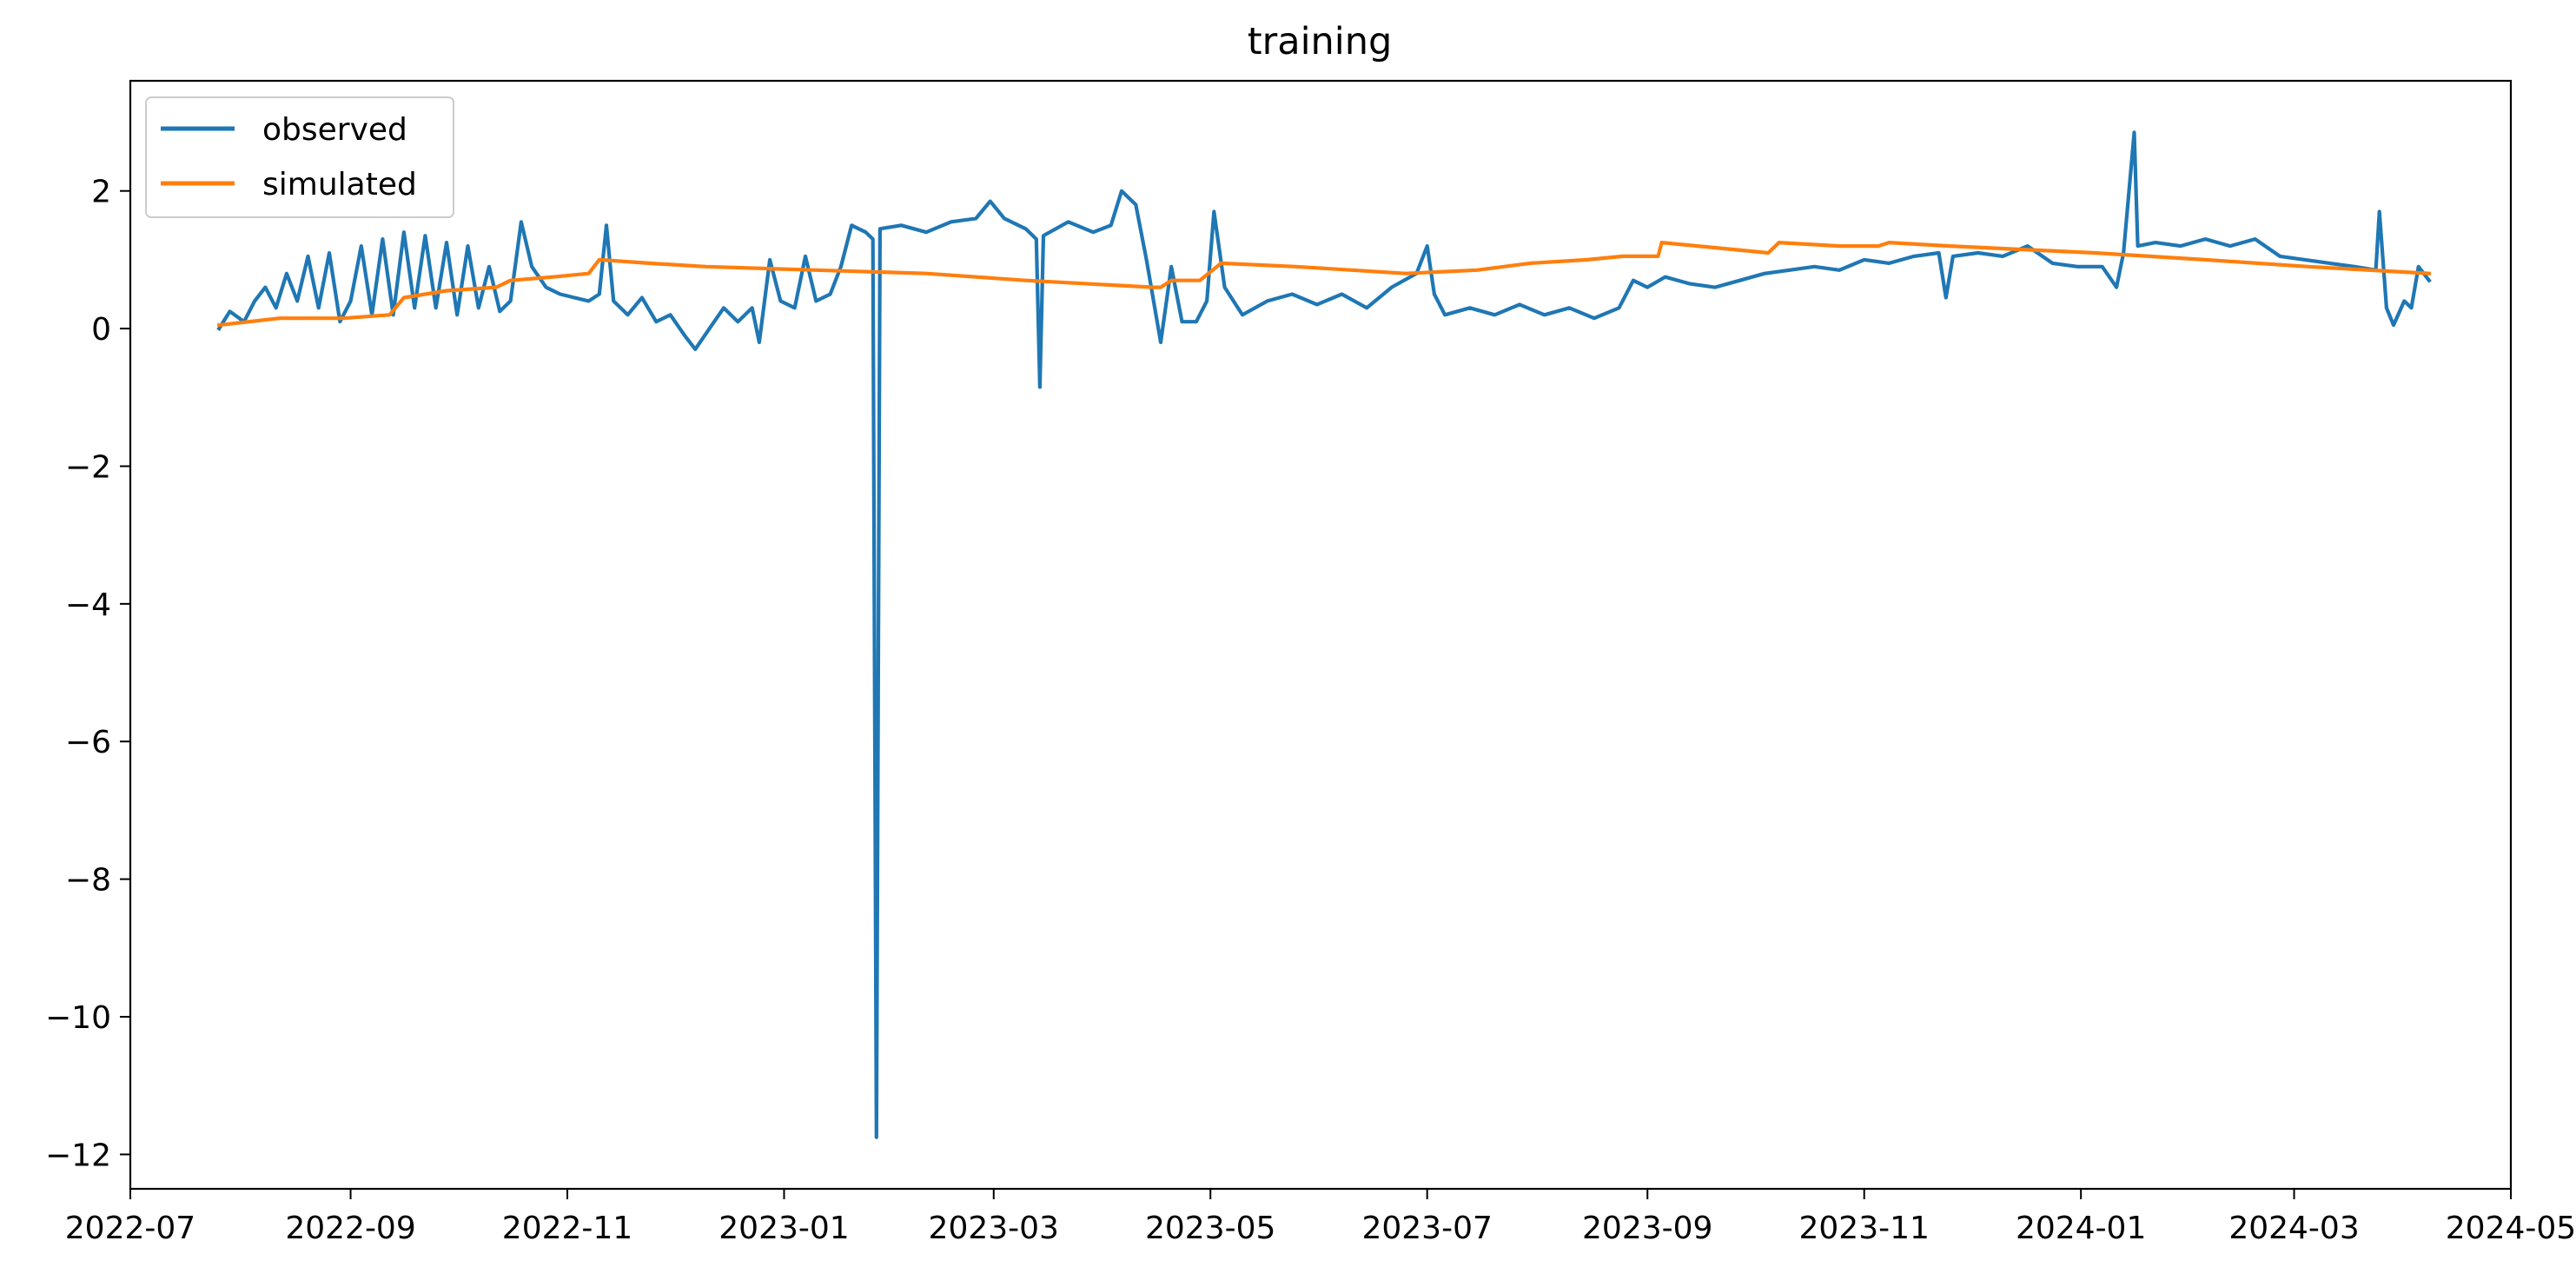  Describe the element at coordinates (2081, 1229) in the screenshot. I see `x-tick-label: 2024-01` at that location.